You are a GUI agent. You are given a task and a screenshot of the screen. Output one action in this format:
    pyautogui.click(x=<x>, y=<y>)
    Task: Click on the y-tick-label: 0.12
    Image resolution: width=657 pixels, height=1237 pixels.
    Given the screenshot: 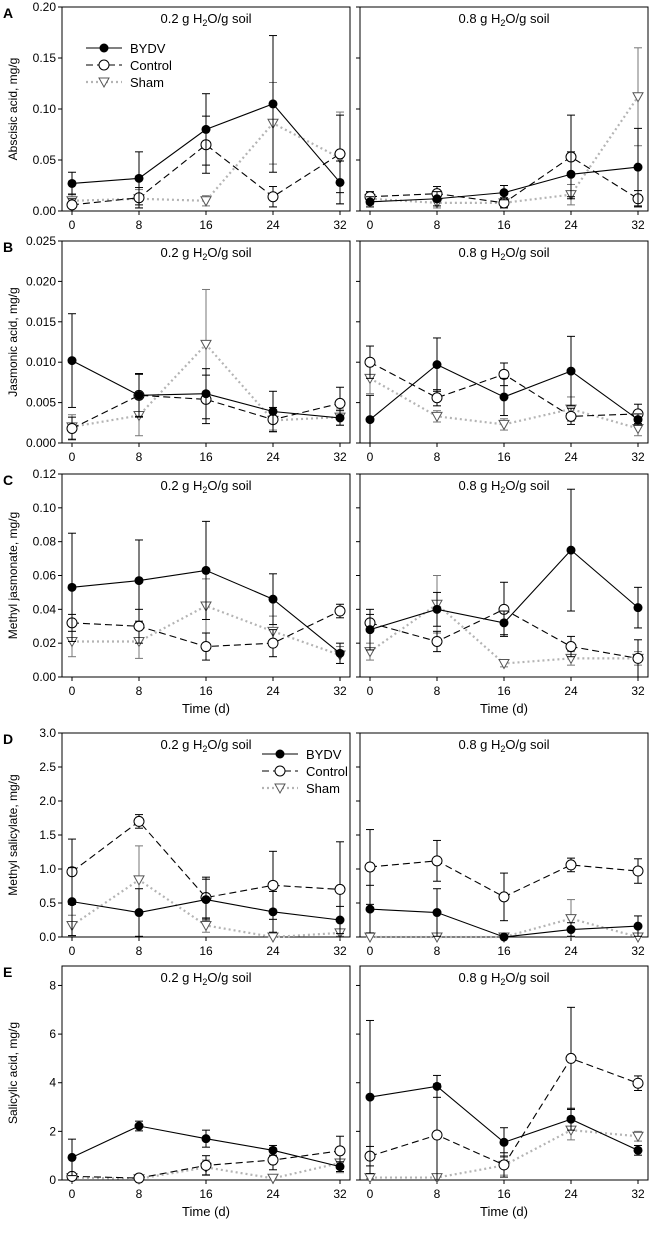 What is the action you would take?
    pyautogui.click(x=45, y=474)
    